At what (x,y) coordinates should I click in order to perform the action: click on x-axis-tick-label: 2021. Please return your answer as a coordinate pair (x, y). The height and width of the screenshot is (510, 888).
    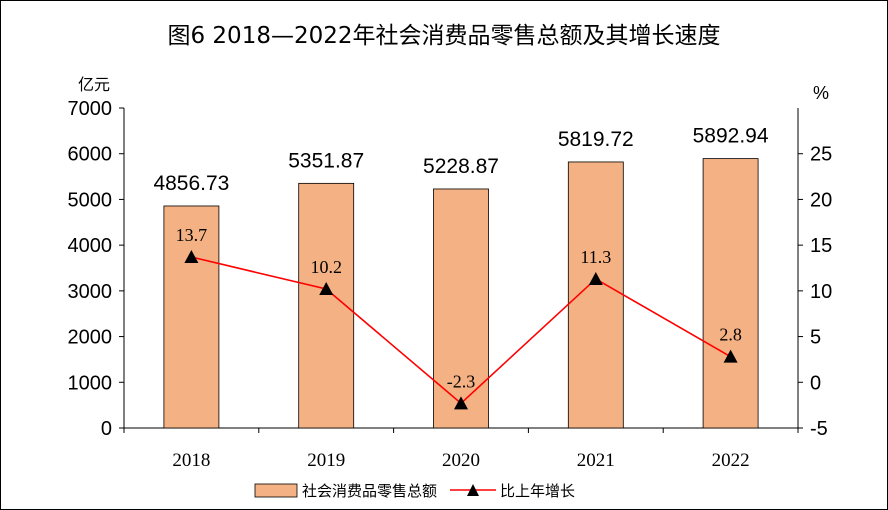
    Looking at the image, I should click on (596, 460).